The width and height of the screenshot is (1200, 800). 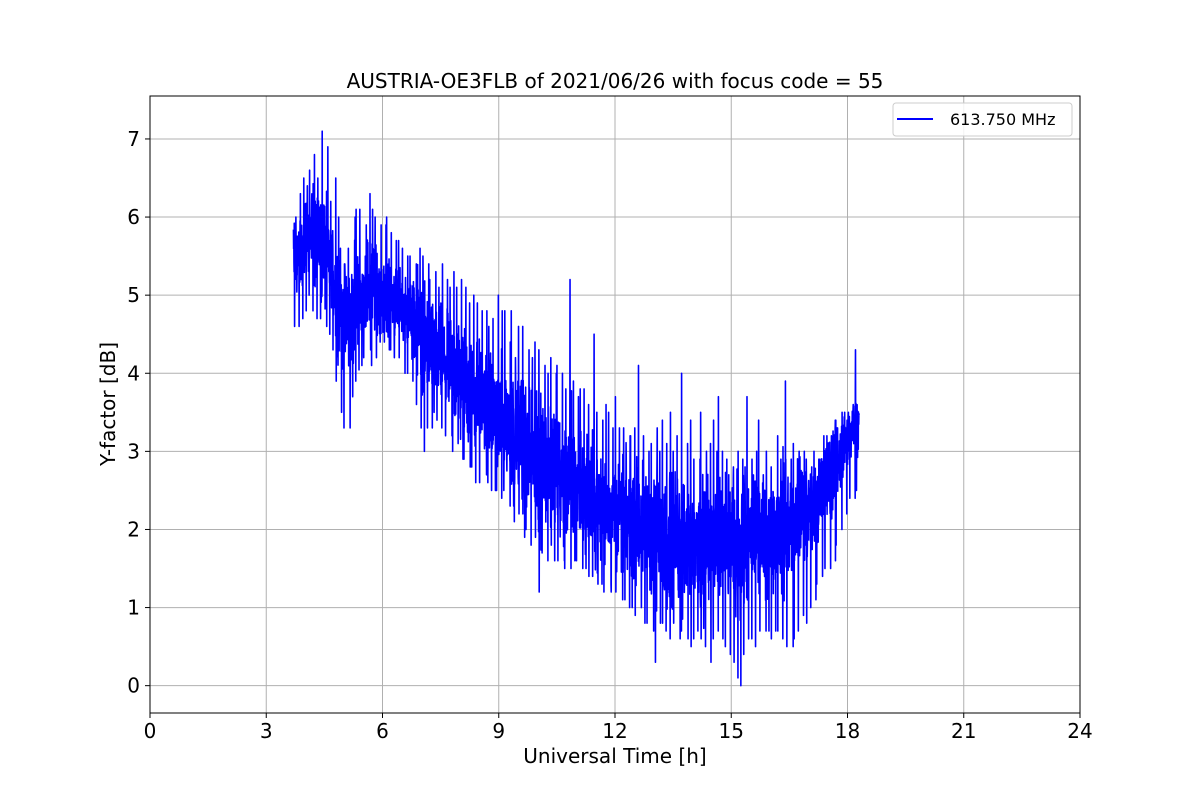 I want to click on y-tick-label: 0, so click(x=133, y=686).